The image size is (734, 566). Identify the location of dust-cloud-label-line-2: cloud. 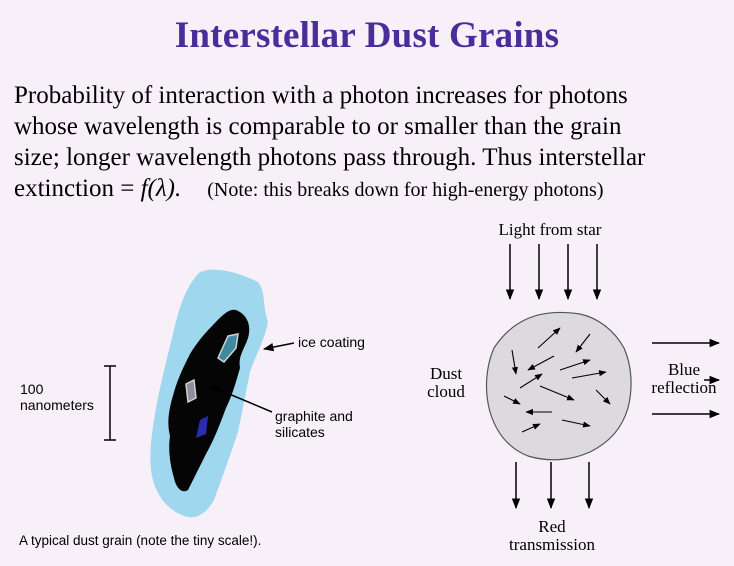
(446, 391).